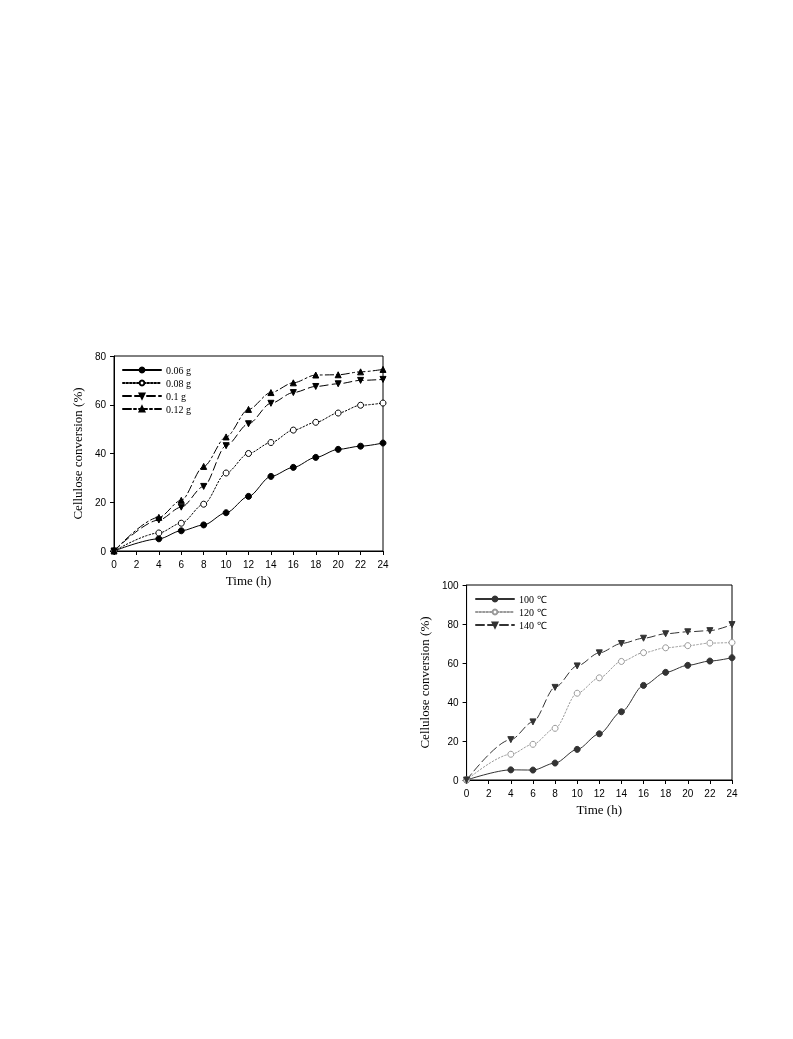 This screenshot has height=1039, width=793. I want to click on legend-label: 0.06 g, so click(178, 370).